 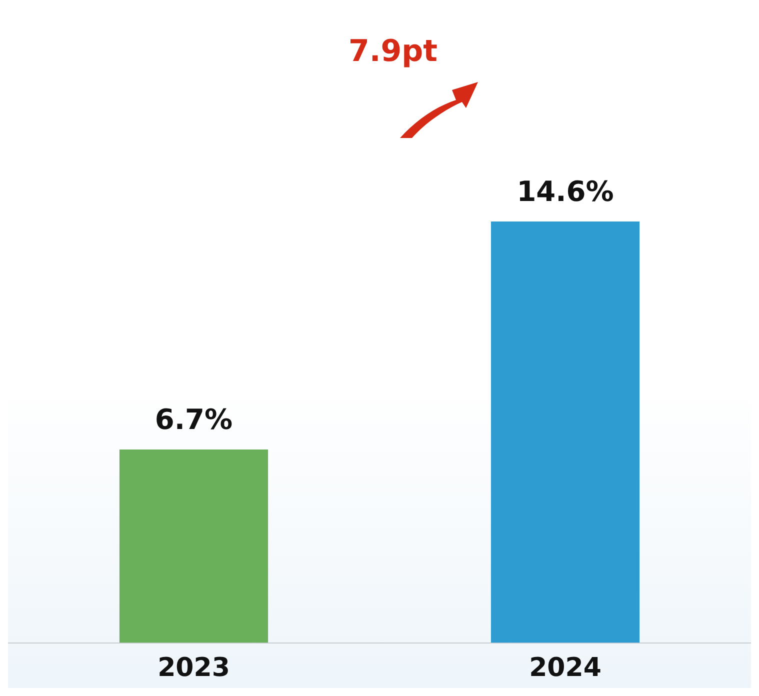 What do you see at coordinates (194, 668) in the screenshot?
I see `x-tick-label: 2023` at bounding box center [194, 668].